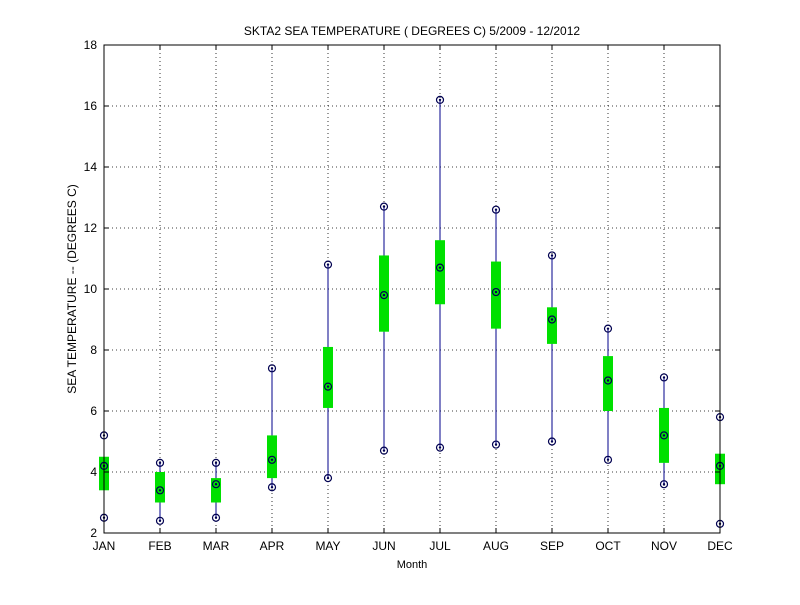 The width and height of the screenshot is (800, 605). I want to click on box-oct, so click(608, 394).